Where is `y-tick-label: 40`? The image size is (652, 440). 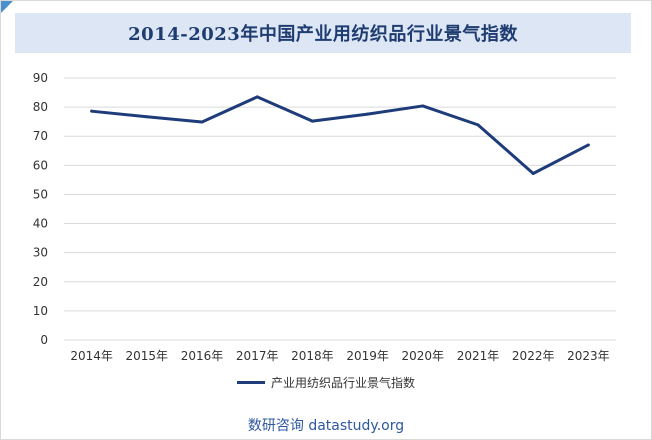
y-tick-label: 40 is located at coordinates (40, 224).